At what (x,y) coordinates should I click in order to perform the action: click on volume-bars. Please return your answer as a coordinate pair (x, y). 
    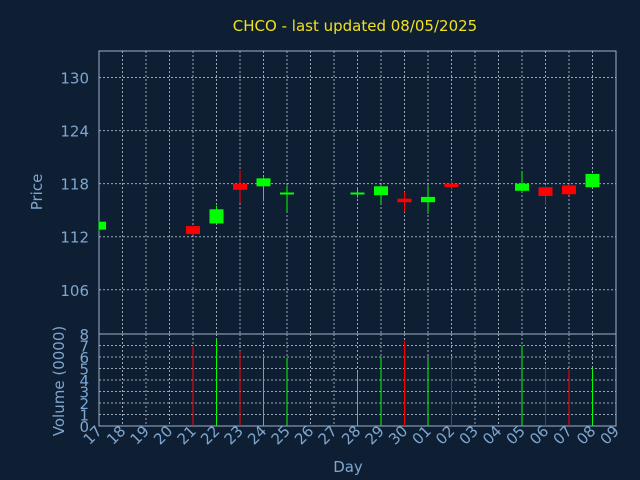
    Looking at the image, I should click on (392, 382).